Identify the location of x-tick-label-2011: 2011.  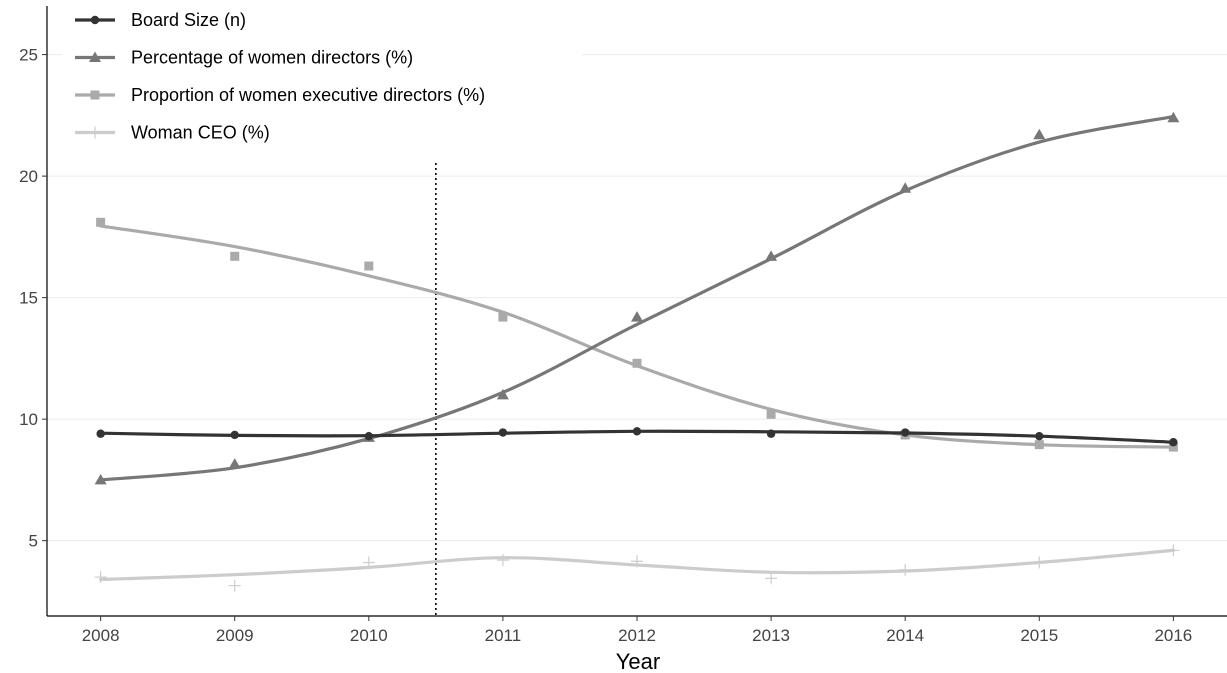
(503, 635).